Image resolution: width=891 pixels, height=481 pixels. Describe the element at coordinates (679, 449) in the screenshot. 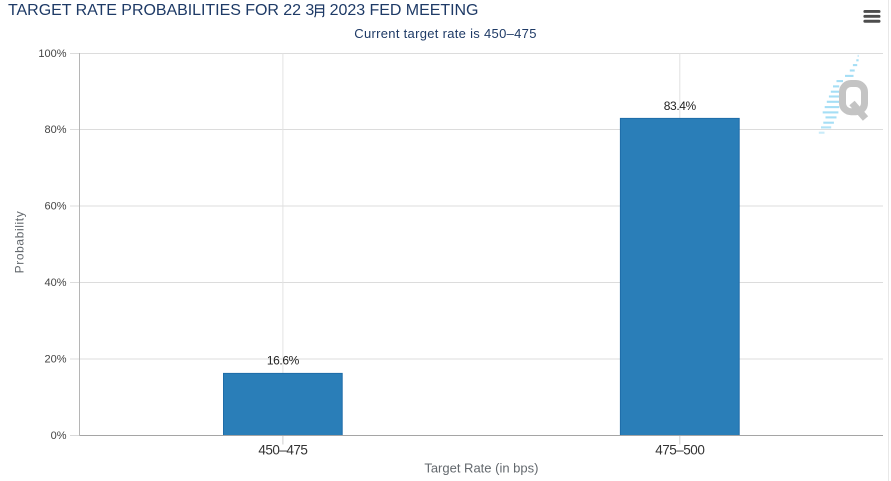

I see `svg-text: 475–500` at that location.